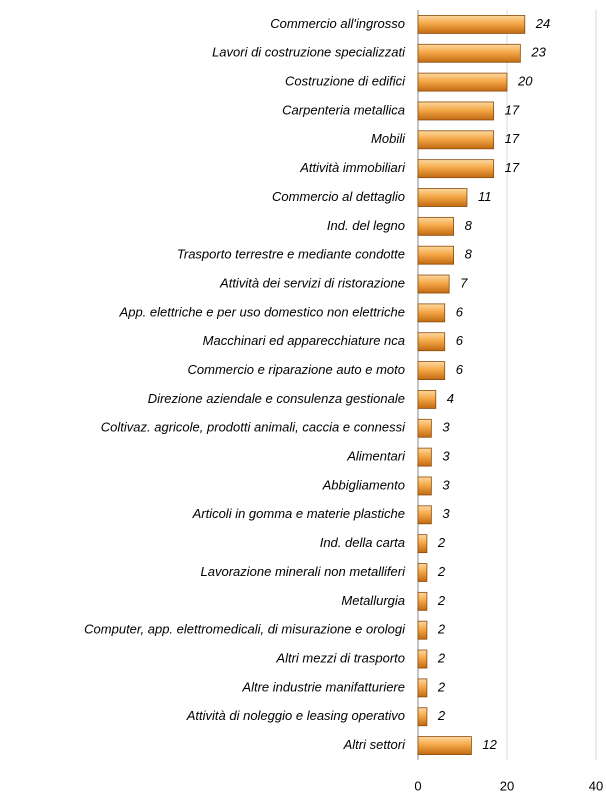 Image resolution: width=606 pixels, height=798 pixels. Describe the element at coordinates (363, 484) in the screenshot. I see `y-tick-label: Abbigliamento` at that location.